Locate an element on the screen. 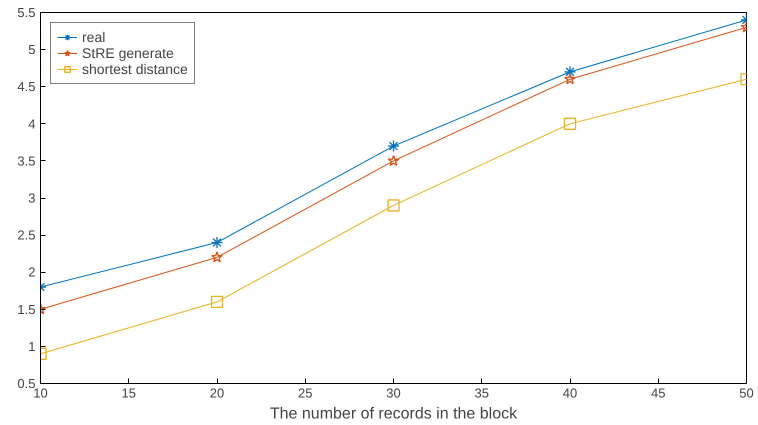 The height and width of the screenshot is (425, 758). y-tick-label: 4.5 is located at coordinates (26, 86).